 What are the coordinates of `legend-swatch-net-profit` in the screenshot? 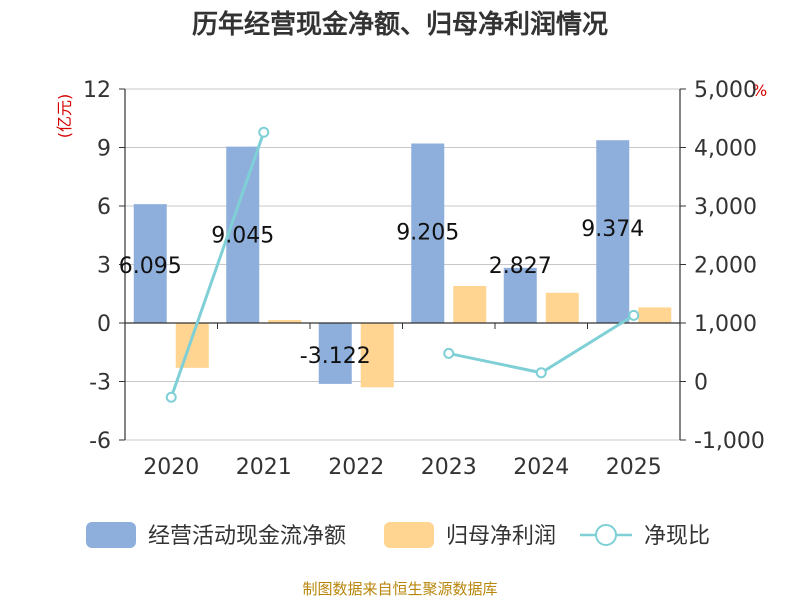 It's located at (409, 535).